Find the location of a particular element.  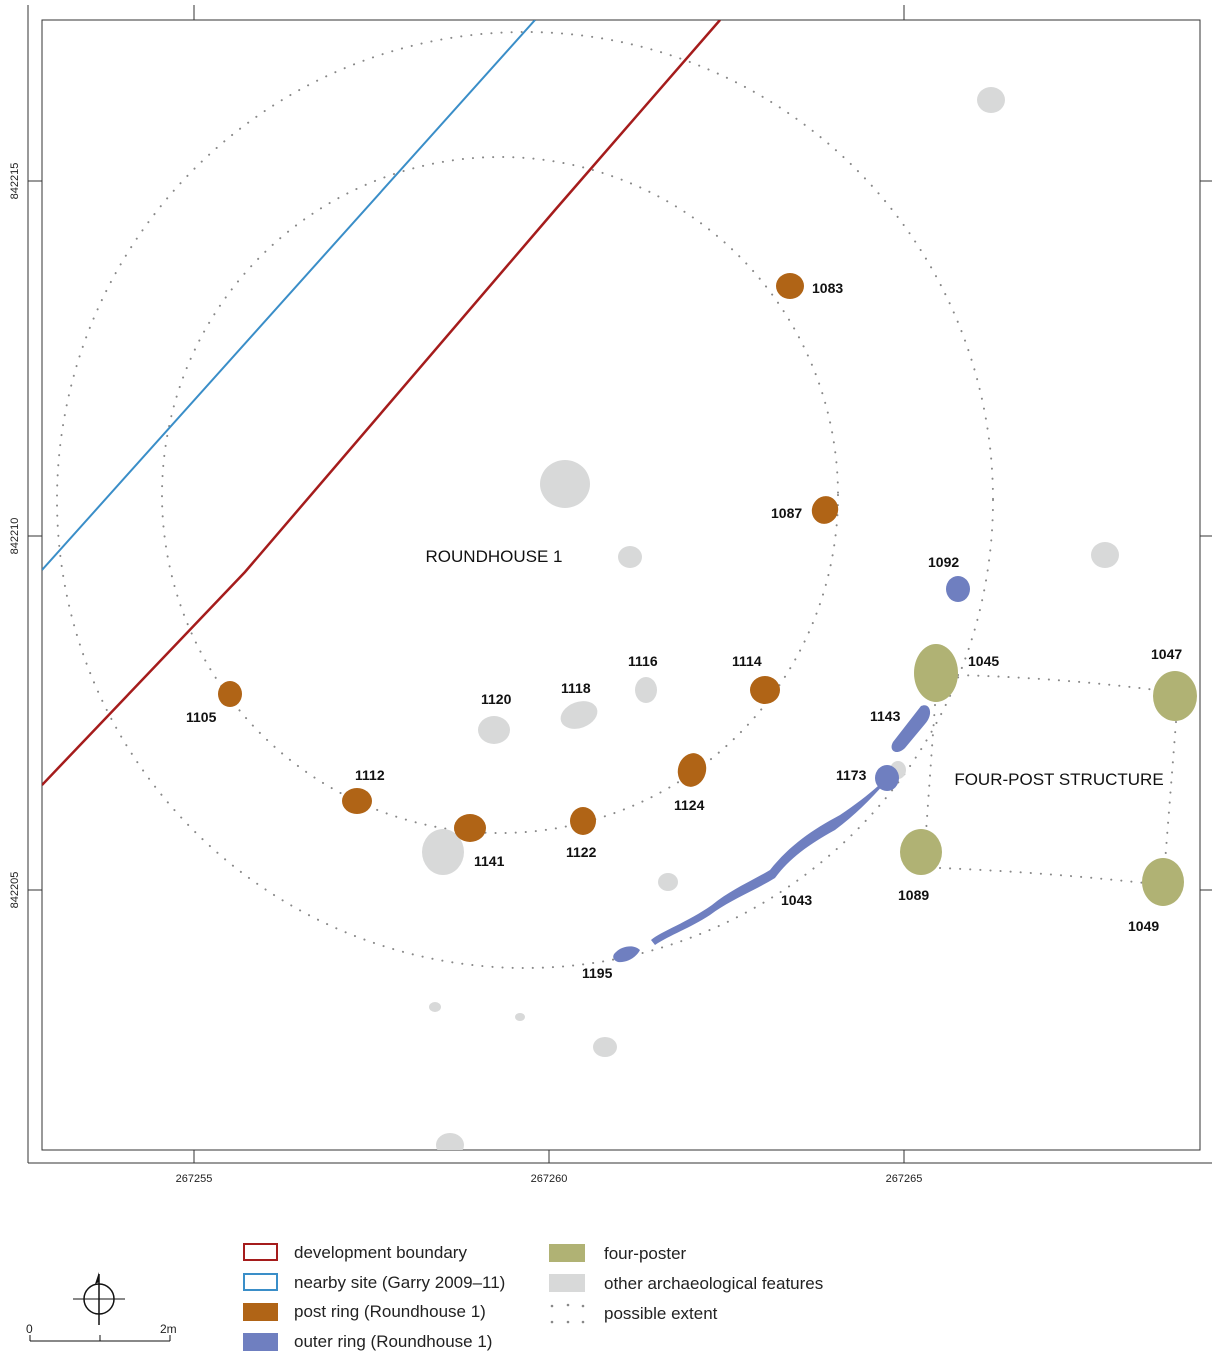

label-1141: 1141 is located at coordinates (489, 861).